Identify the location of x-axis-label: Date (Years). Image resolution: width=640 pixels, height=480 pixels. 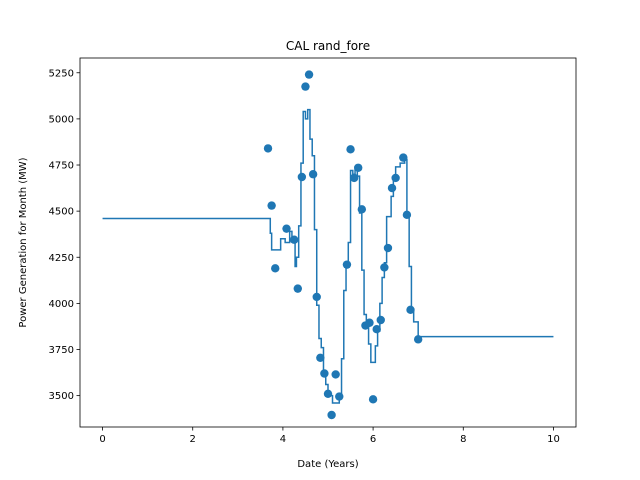
(327, 464).